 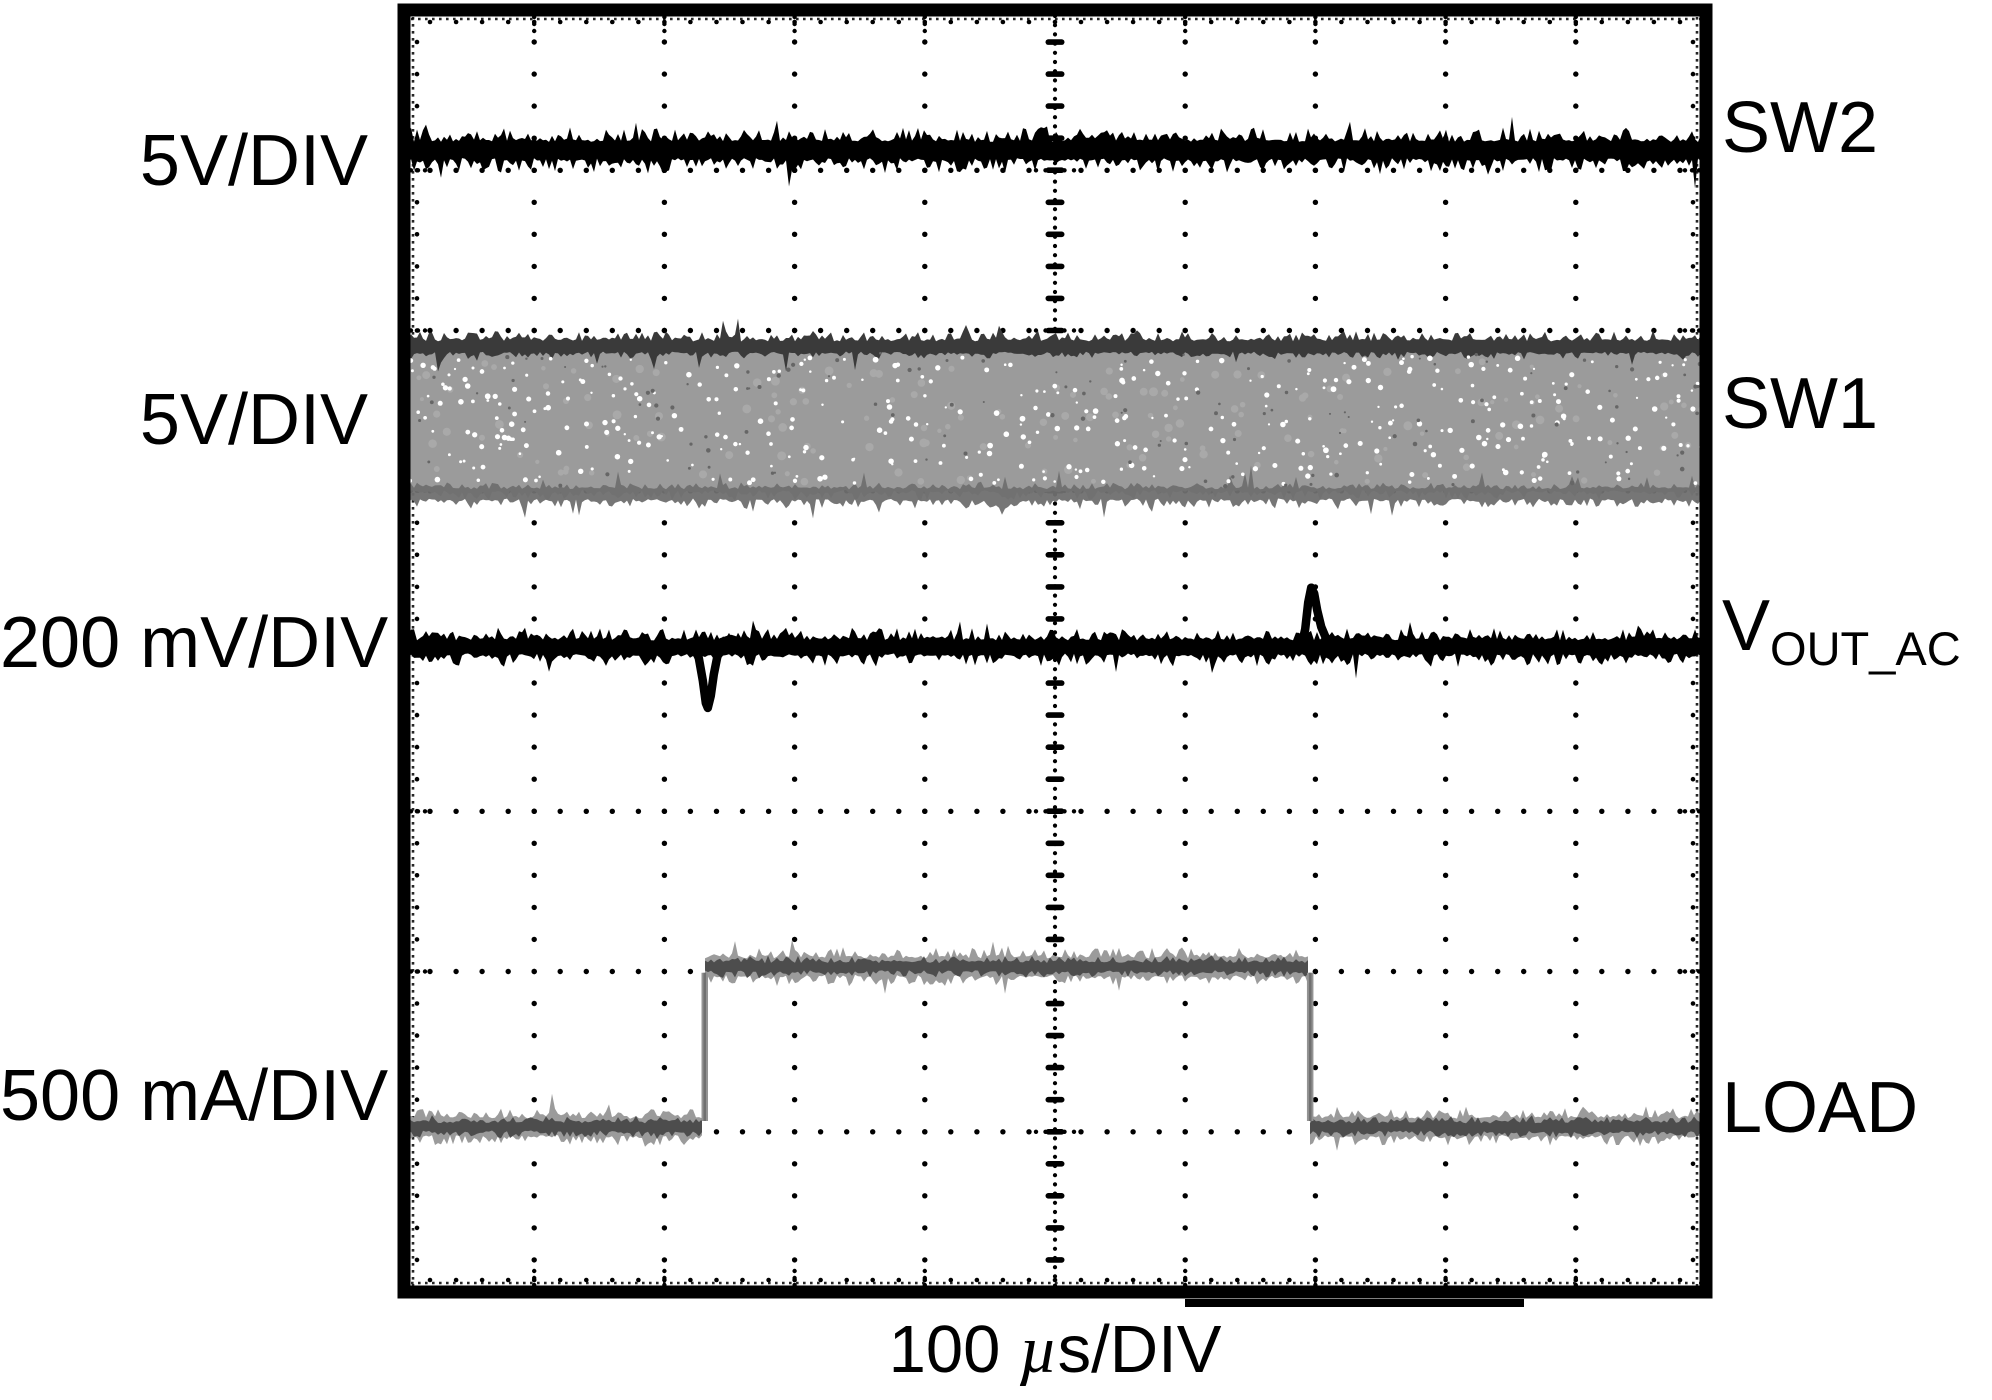 I want to click on trace-label-sw1: SW1, so click(x=1800, y=404).